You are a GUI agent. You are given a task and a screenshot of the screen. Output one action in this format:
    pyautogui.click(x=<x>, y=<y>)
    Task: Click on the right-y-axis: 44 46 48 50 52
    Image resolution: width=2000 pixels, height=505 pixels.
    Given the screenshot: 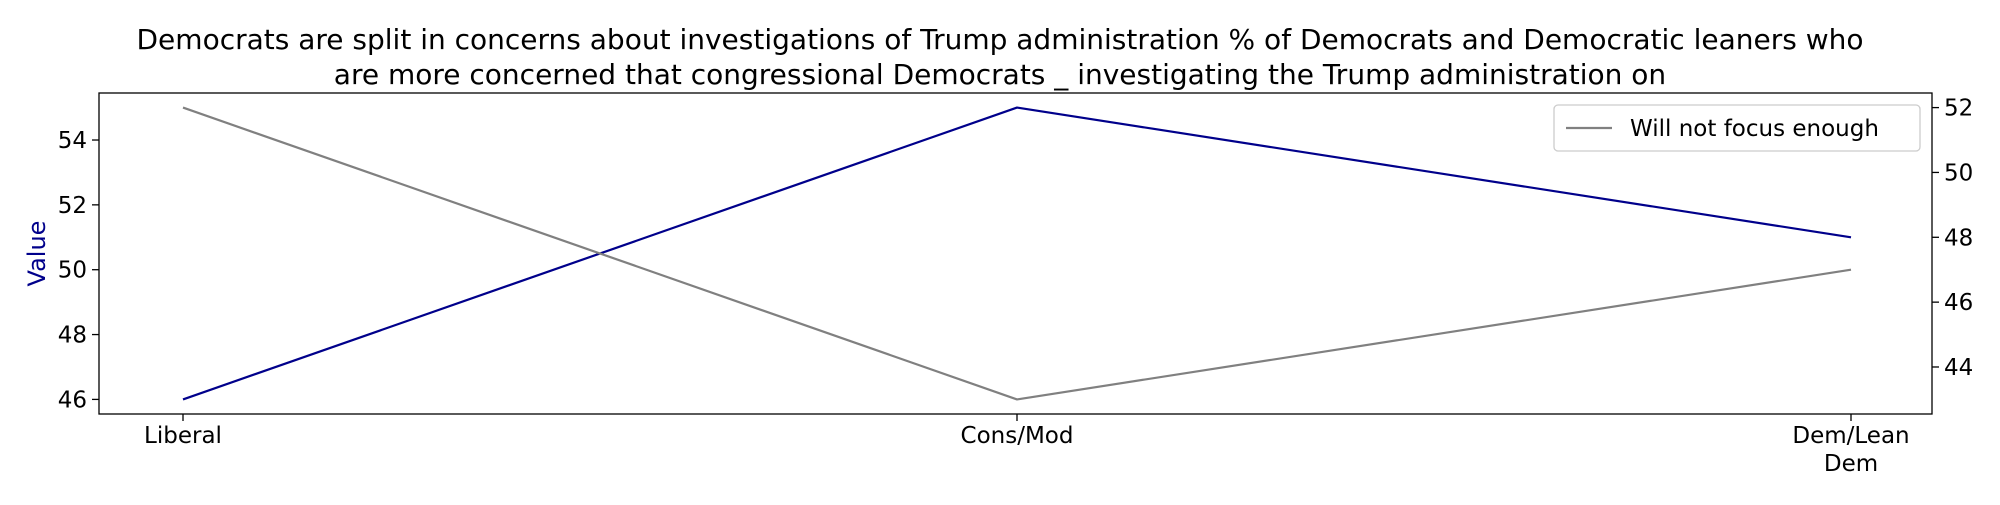 What is the action you would take?
    pyautogui.click(x=1952, y=238)
    